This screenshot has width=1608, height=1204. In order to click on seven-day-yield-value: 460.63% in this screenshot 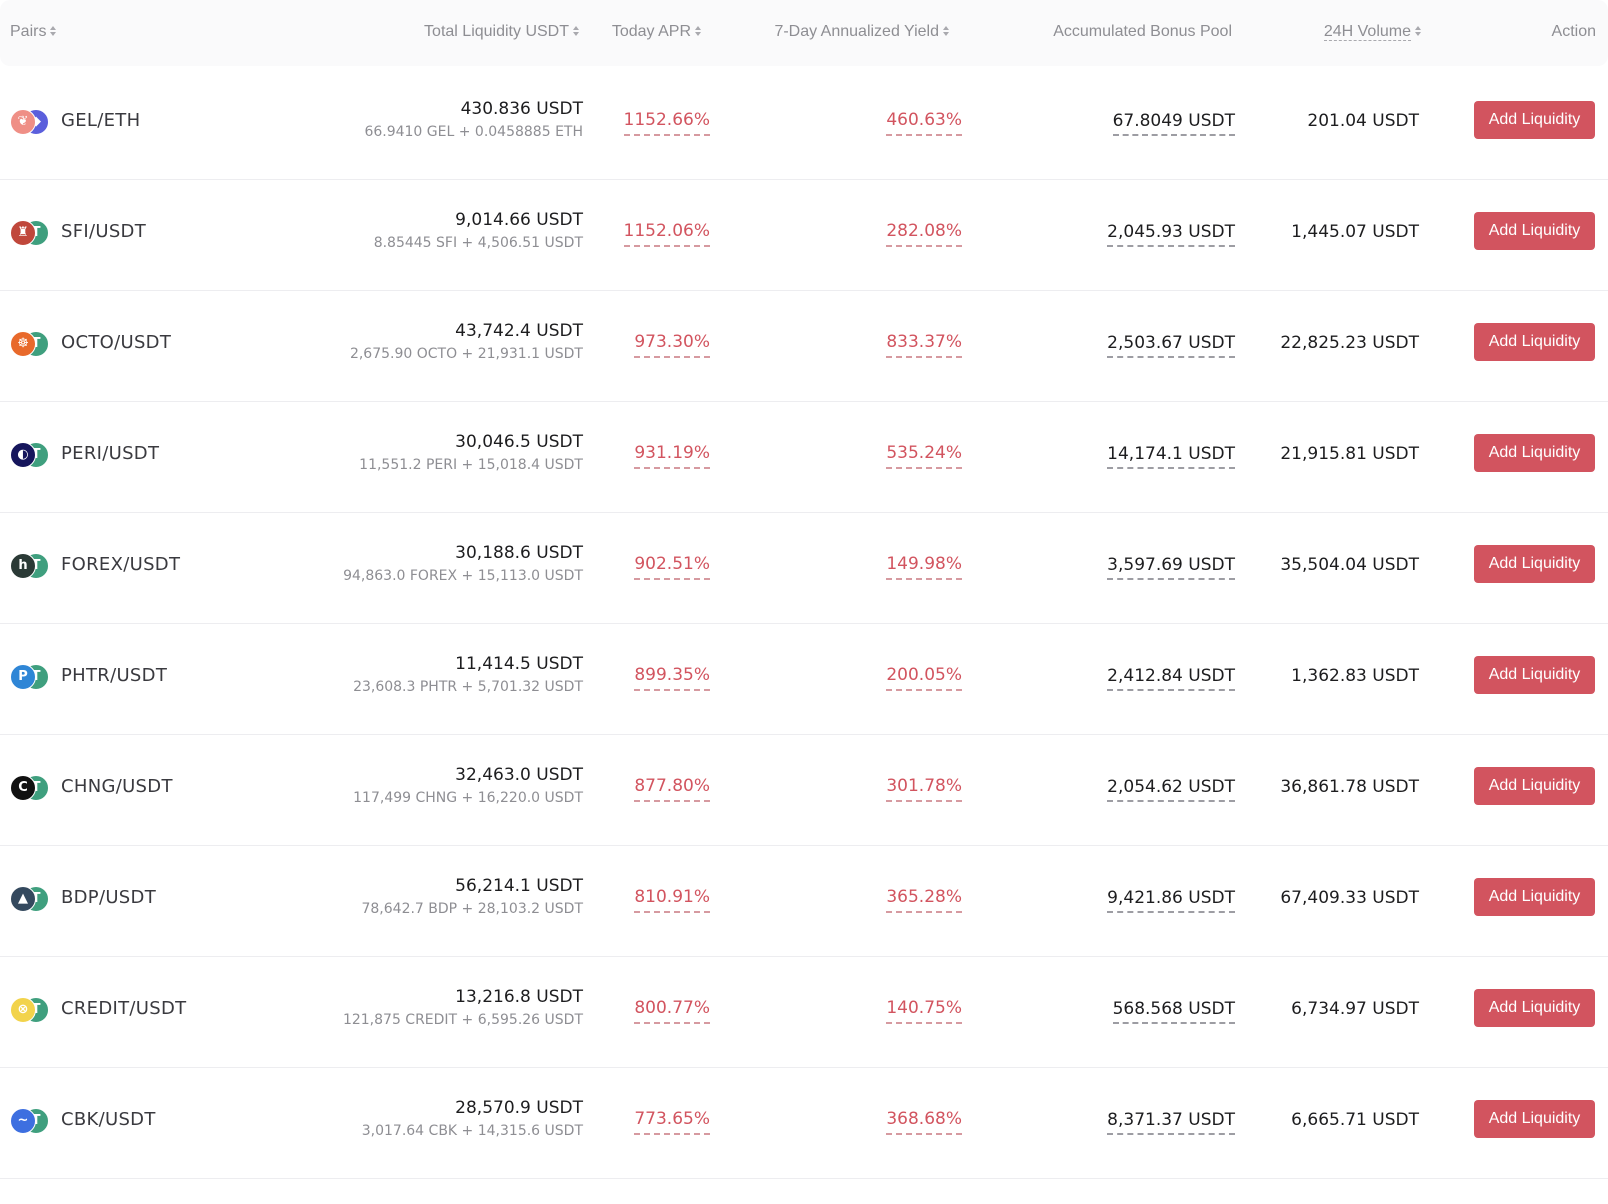, I will do `click(924, 122)`.